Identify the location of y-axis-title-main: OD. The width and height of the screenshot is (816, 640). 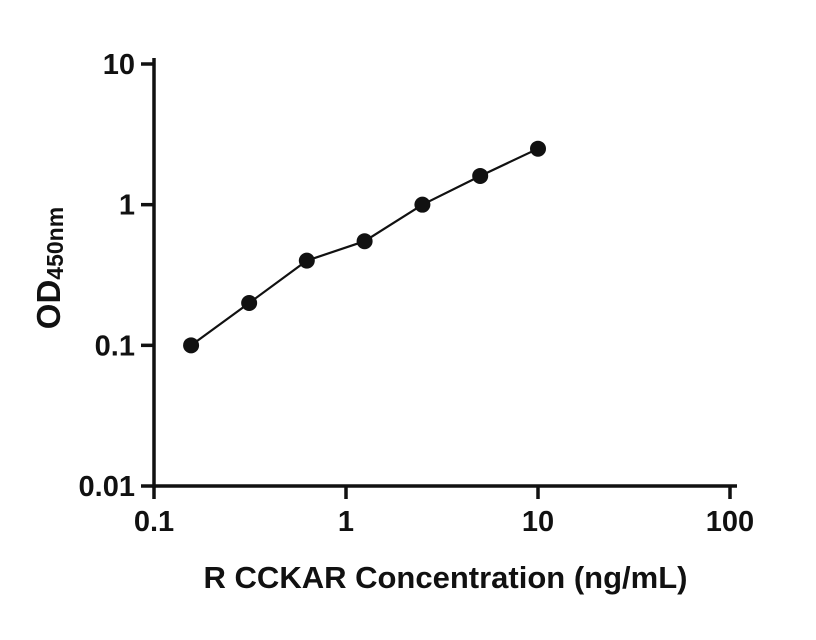
(48, 304).